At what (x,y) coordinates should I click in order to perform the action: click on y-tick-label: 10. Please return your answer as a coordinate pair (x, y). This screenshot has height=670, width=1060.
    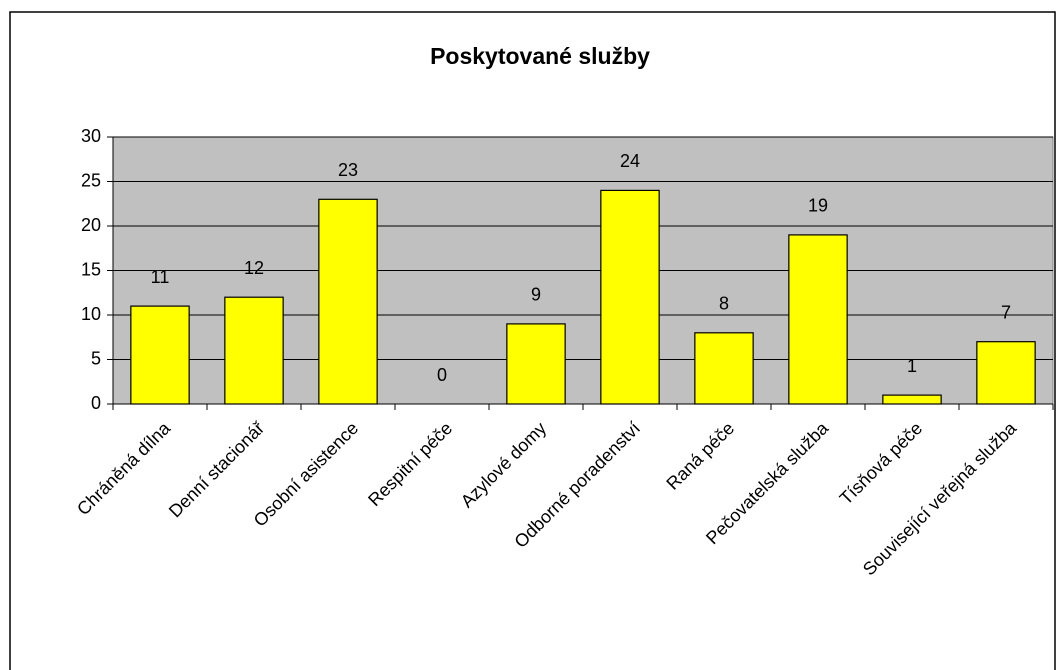
    Looking at the image, I should click on (91, 314).